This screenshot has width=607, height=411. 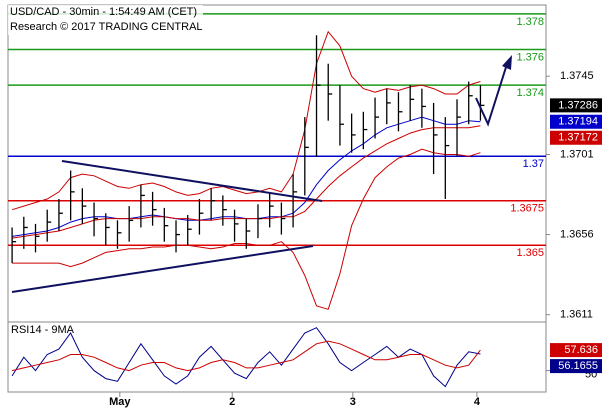 What do you see at coordinates (577, 234) in the screenshot?
I see `y-tick-label: 1.3656` at bounding box center [577, 234].